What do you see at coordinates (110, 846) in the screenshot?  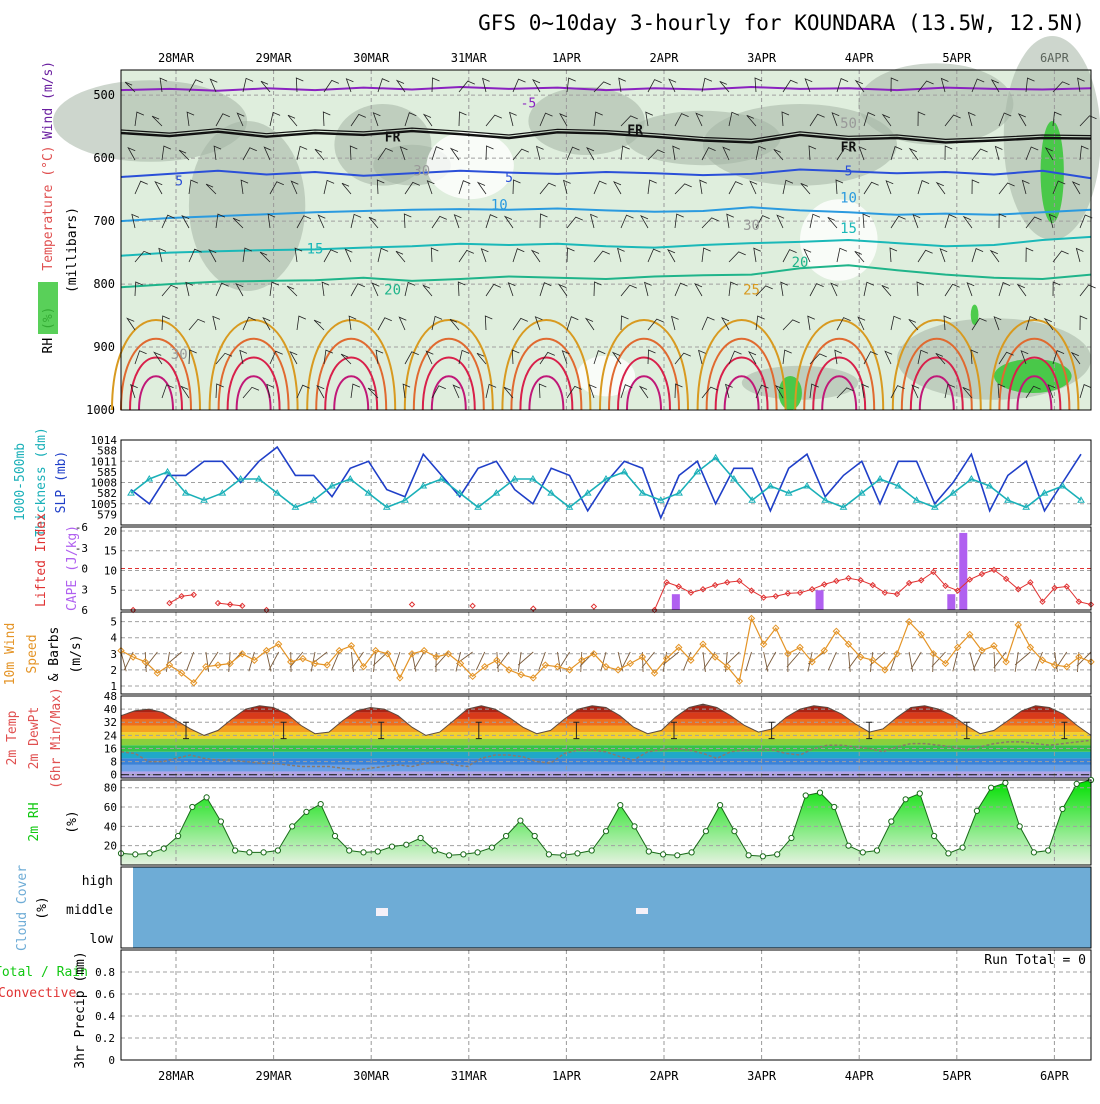 I see `rh2m-tick-0: 20` at bounding box center [110, 846].